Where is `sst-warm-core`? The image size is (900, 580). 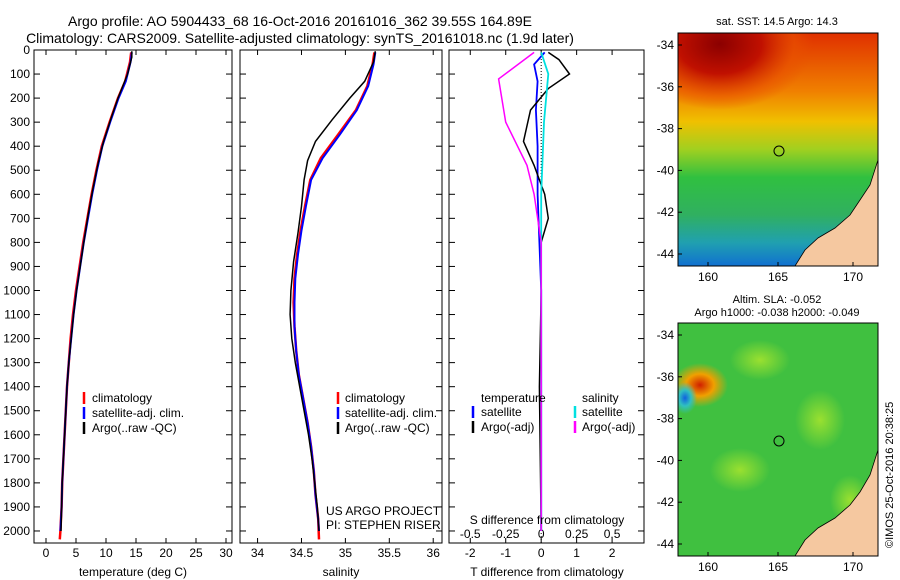
sst-warm-core is located at coordinates (754, 86).